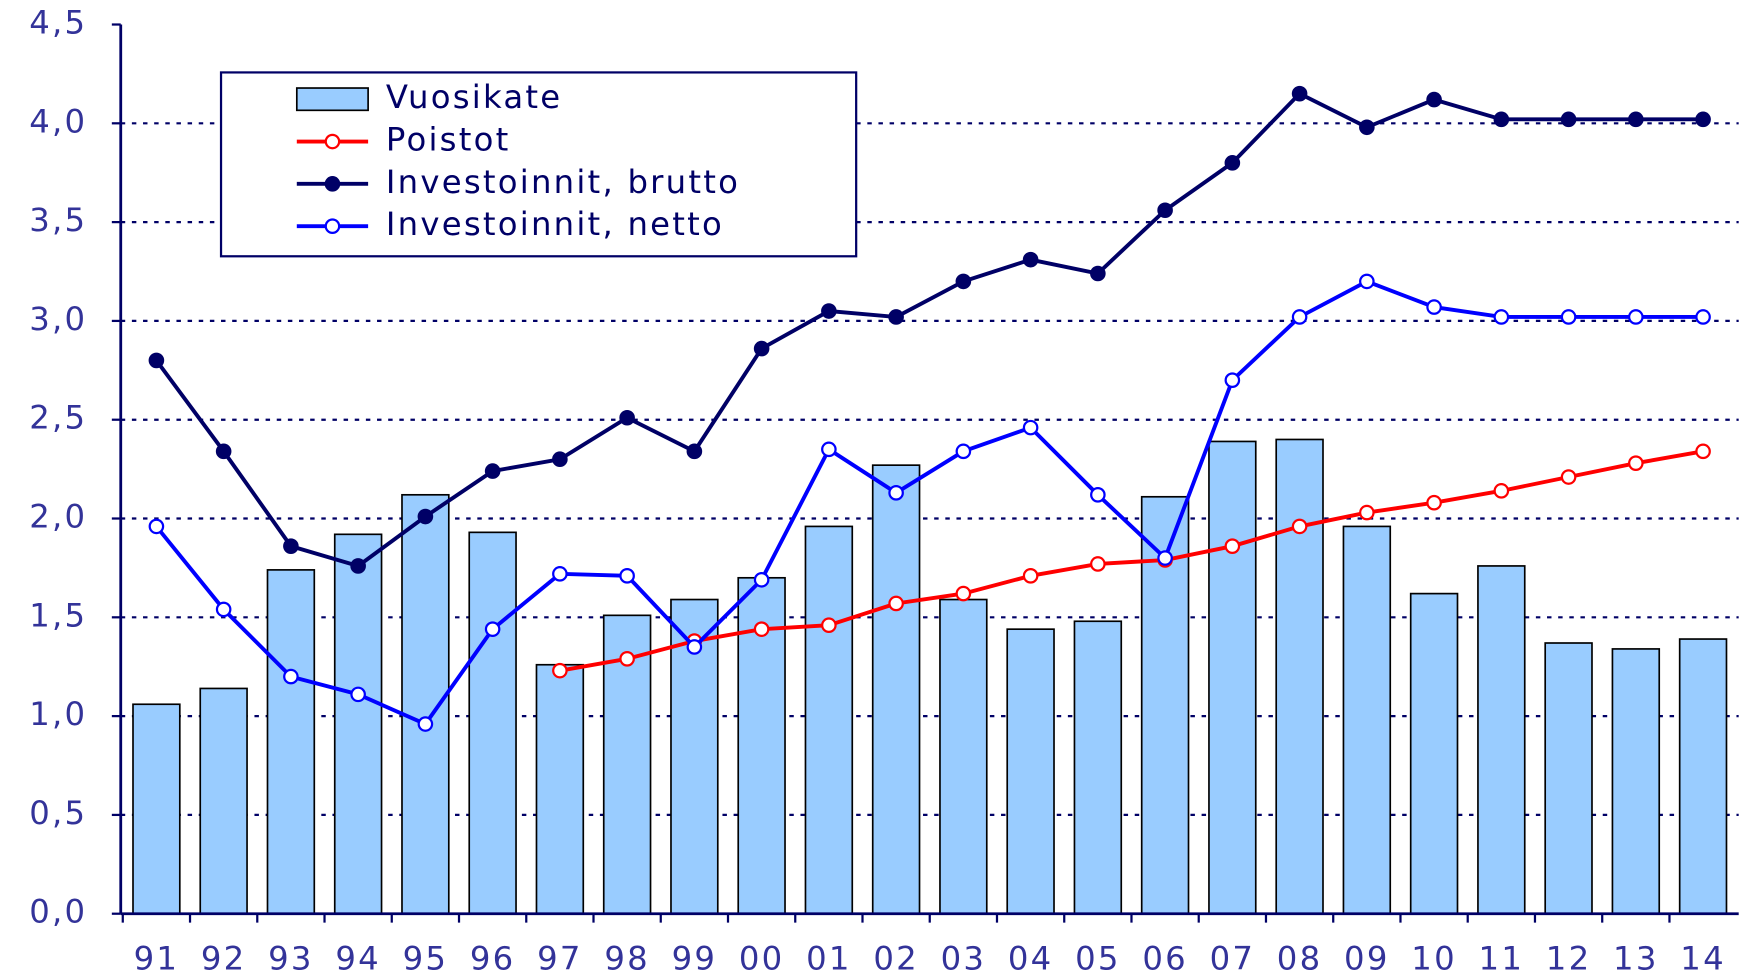 This screenshot has width=1748, height=975. Describe the element at coordinates (493, 957) in the screenshot. I see `x-tick-label: 96` at that location.